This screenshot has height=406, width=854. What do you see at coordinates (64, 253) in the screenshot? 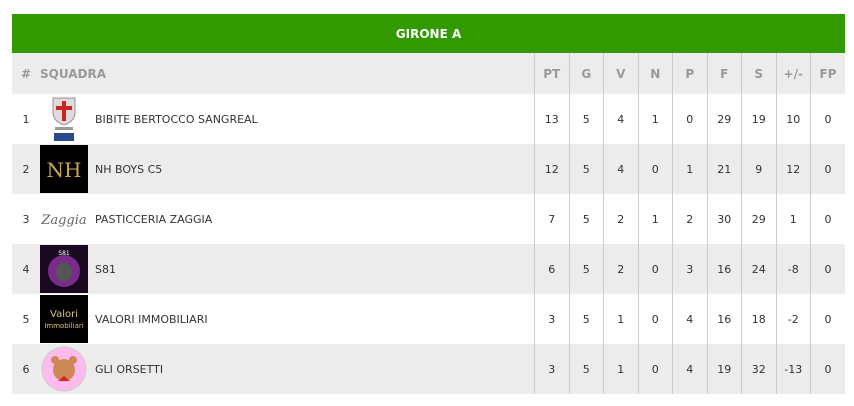
I see `svg-text: S81` at bounding box center [64, 253].